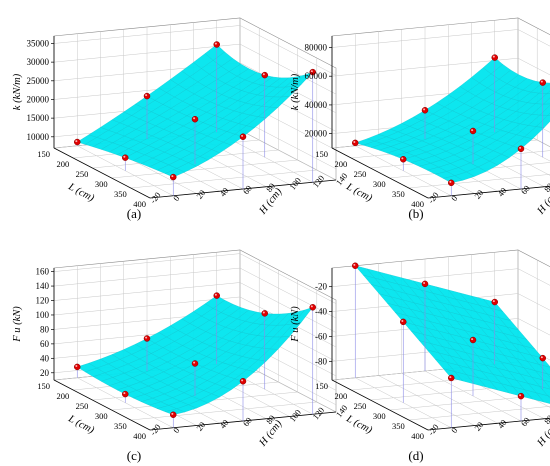 The height and width of the screenshot is (466, 550). Describe the element at coordinates (417, 204) in the screenshot. I see `x-tick-label: 400` at that location.